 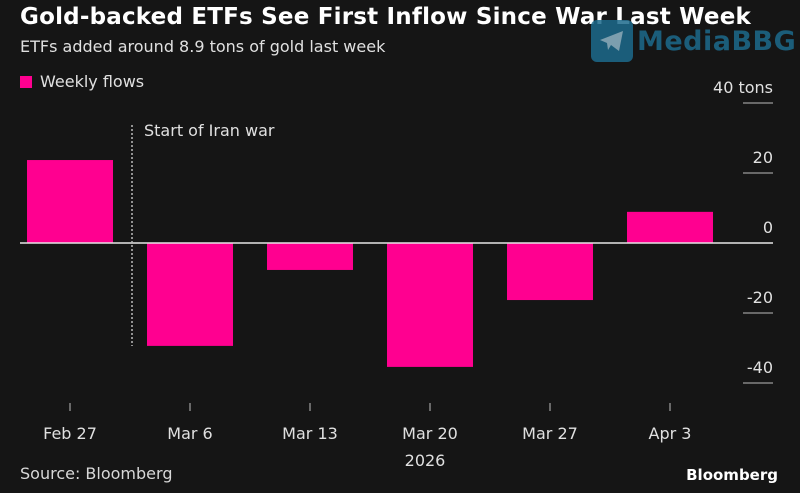 I want to click on x-tick-label: Apr 3, so click(x=670, y=433).